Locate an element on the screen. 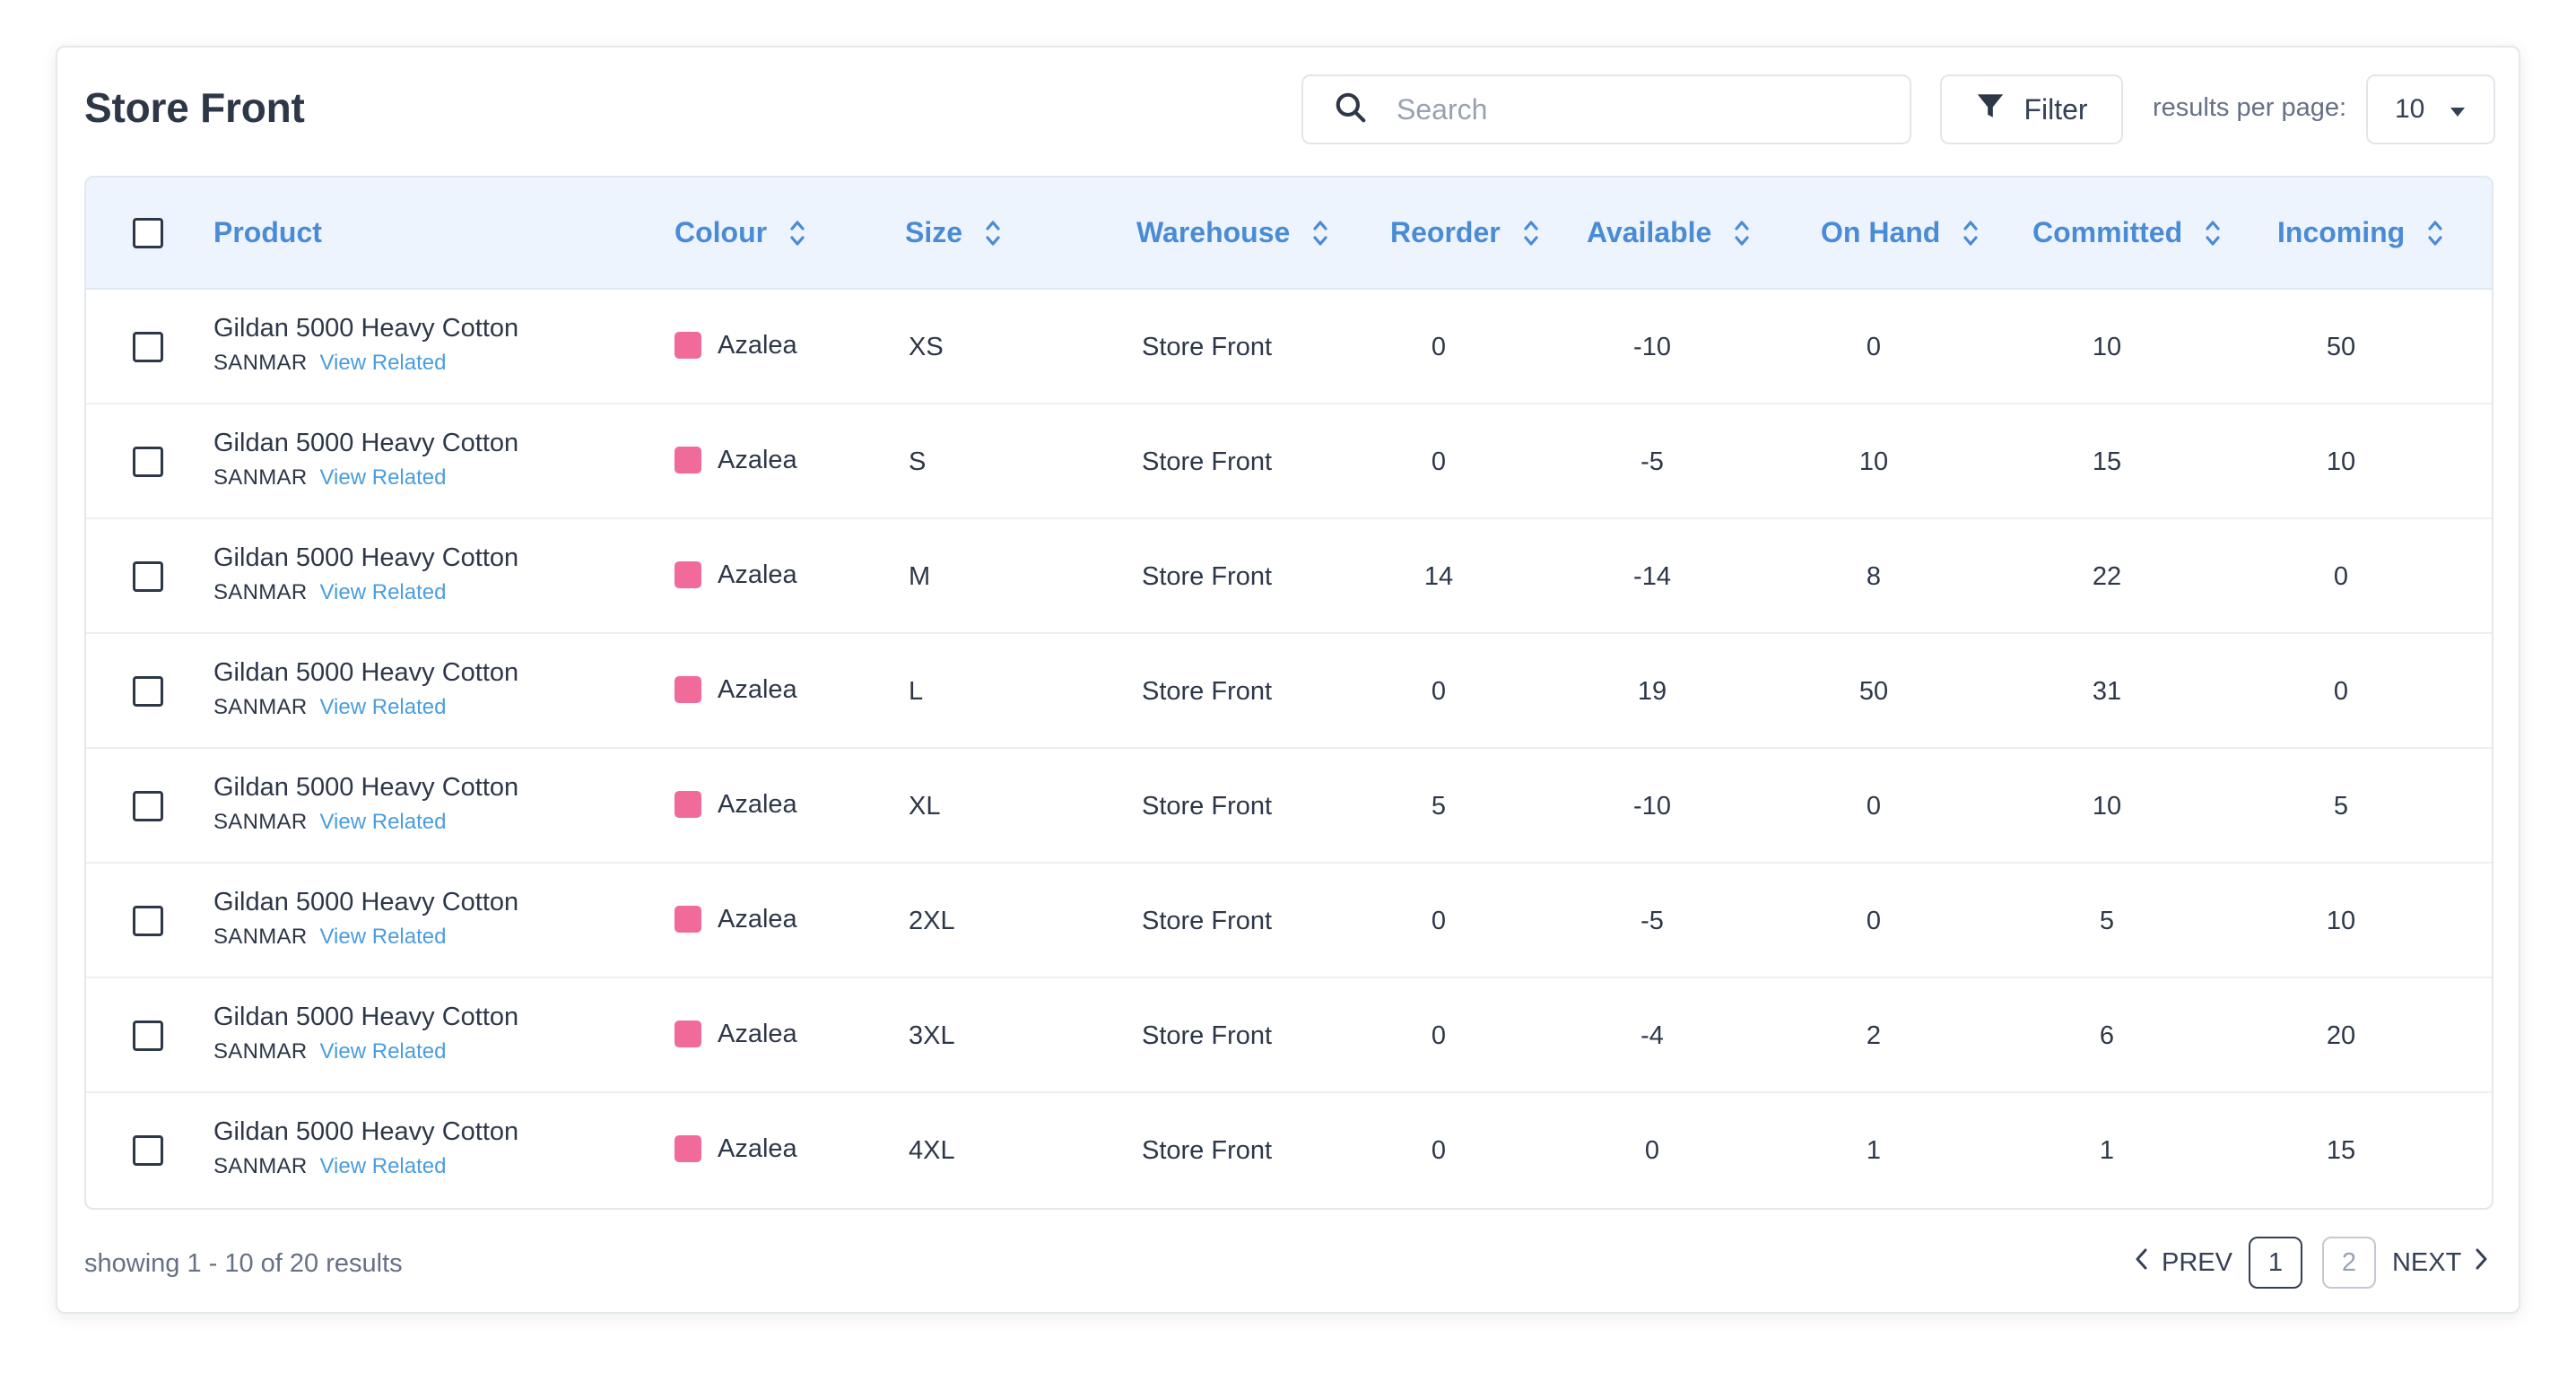  committed-cell: 1 is located at coordinates (2107, 1150).